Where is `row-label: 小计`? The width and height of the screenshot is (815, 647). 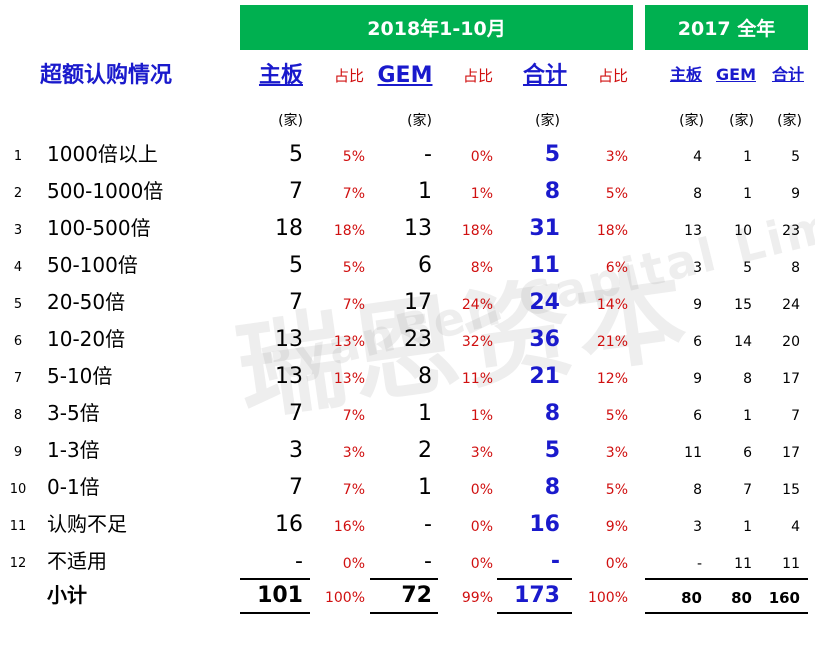
row-label: 小计 is located at coordinates (67, 595).